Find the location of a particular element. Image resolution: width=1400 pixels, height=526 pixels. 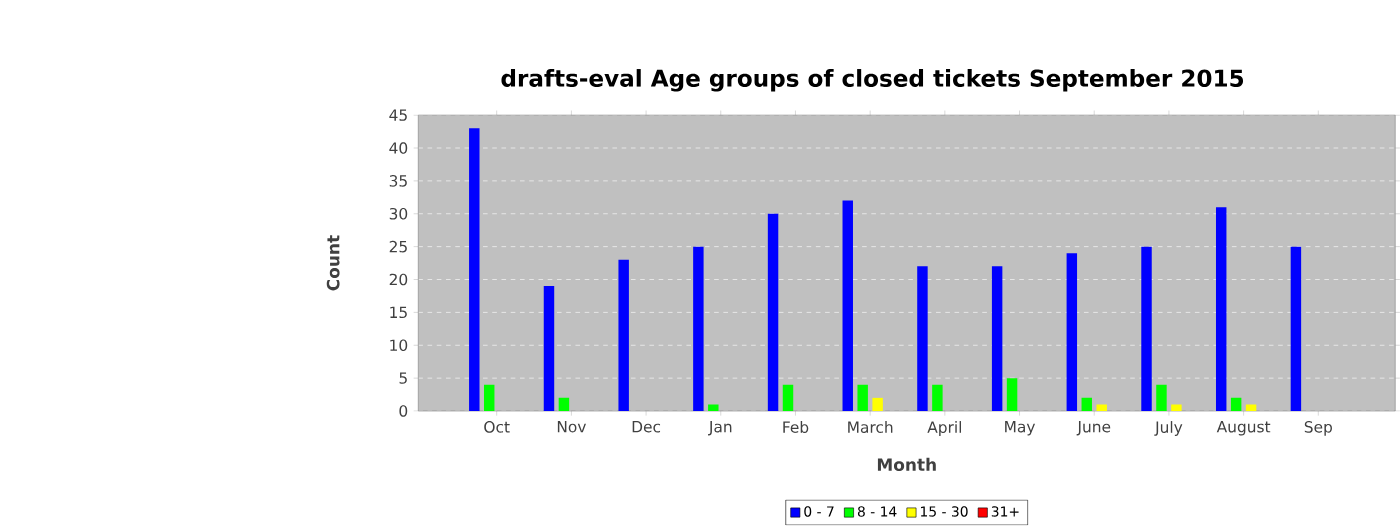

y-axis-title: Count is located at coordinates (333, 263).